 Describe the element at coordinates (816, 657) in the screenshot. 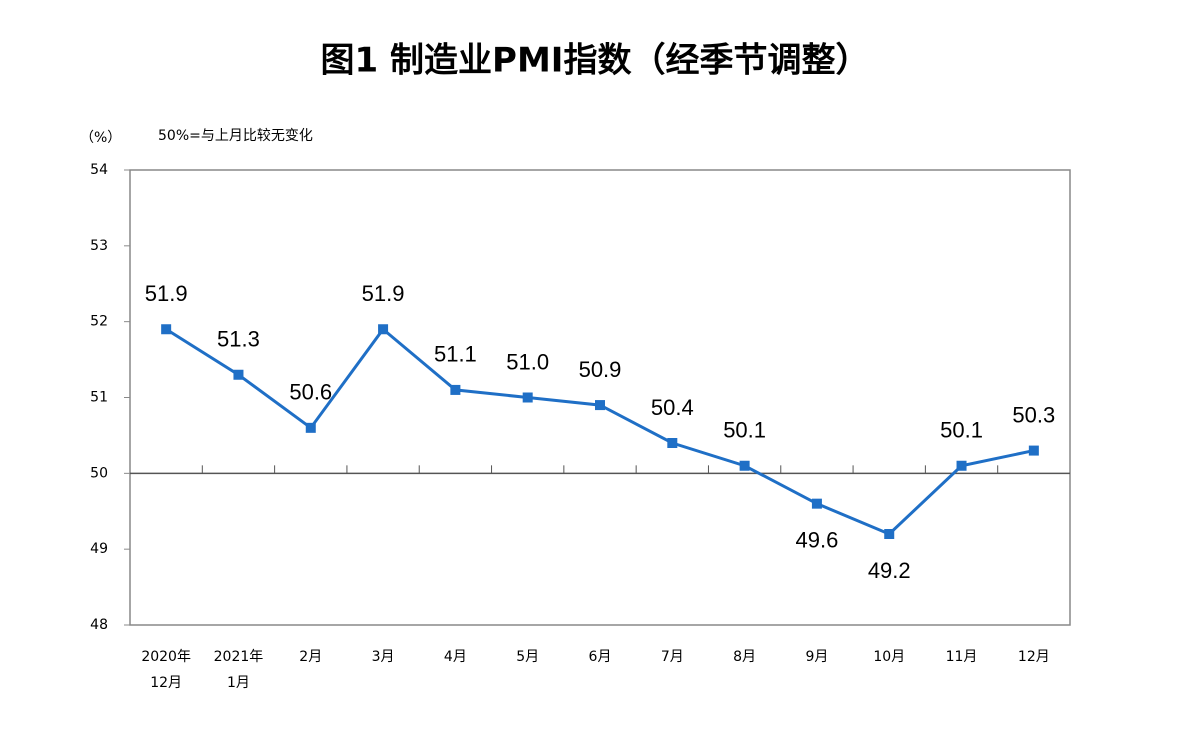

I see `x-tick-label: 9月` at that location.